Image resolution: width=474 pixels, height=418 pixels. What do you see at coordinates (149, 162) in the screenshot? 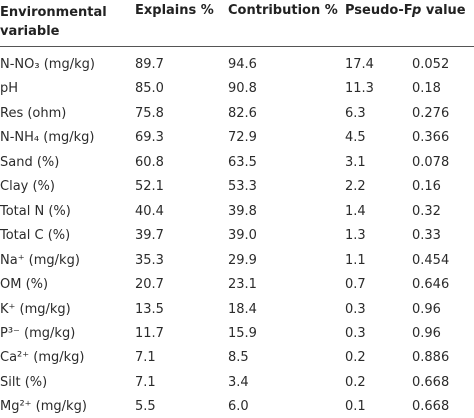
I see `value-cell: 60.8` at bounding box center [149, 162].